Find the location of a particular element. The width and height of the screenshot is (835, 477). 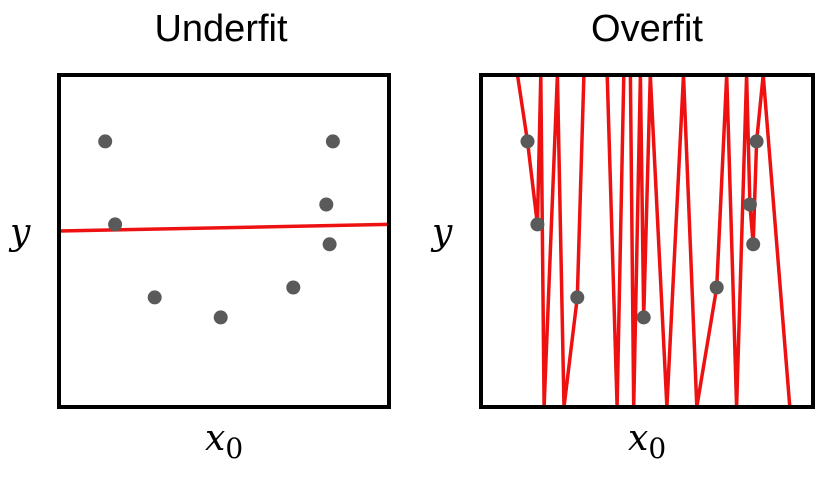

y-axis-label-underfit: y is located at coordinates (20, 232).